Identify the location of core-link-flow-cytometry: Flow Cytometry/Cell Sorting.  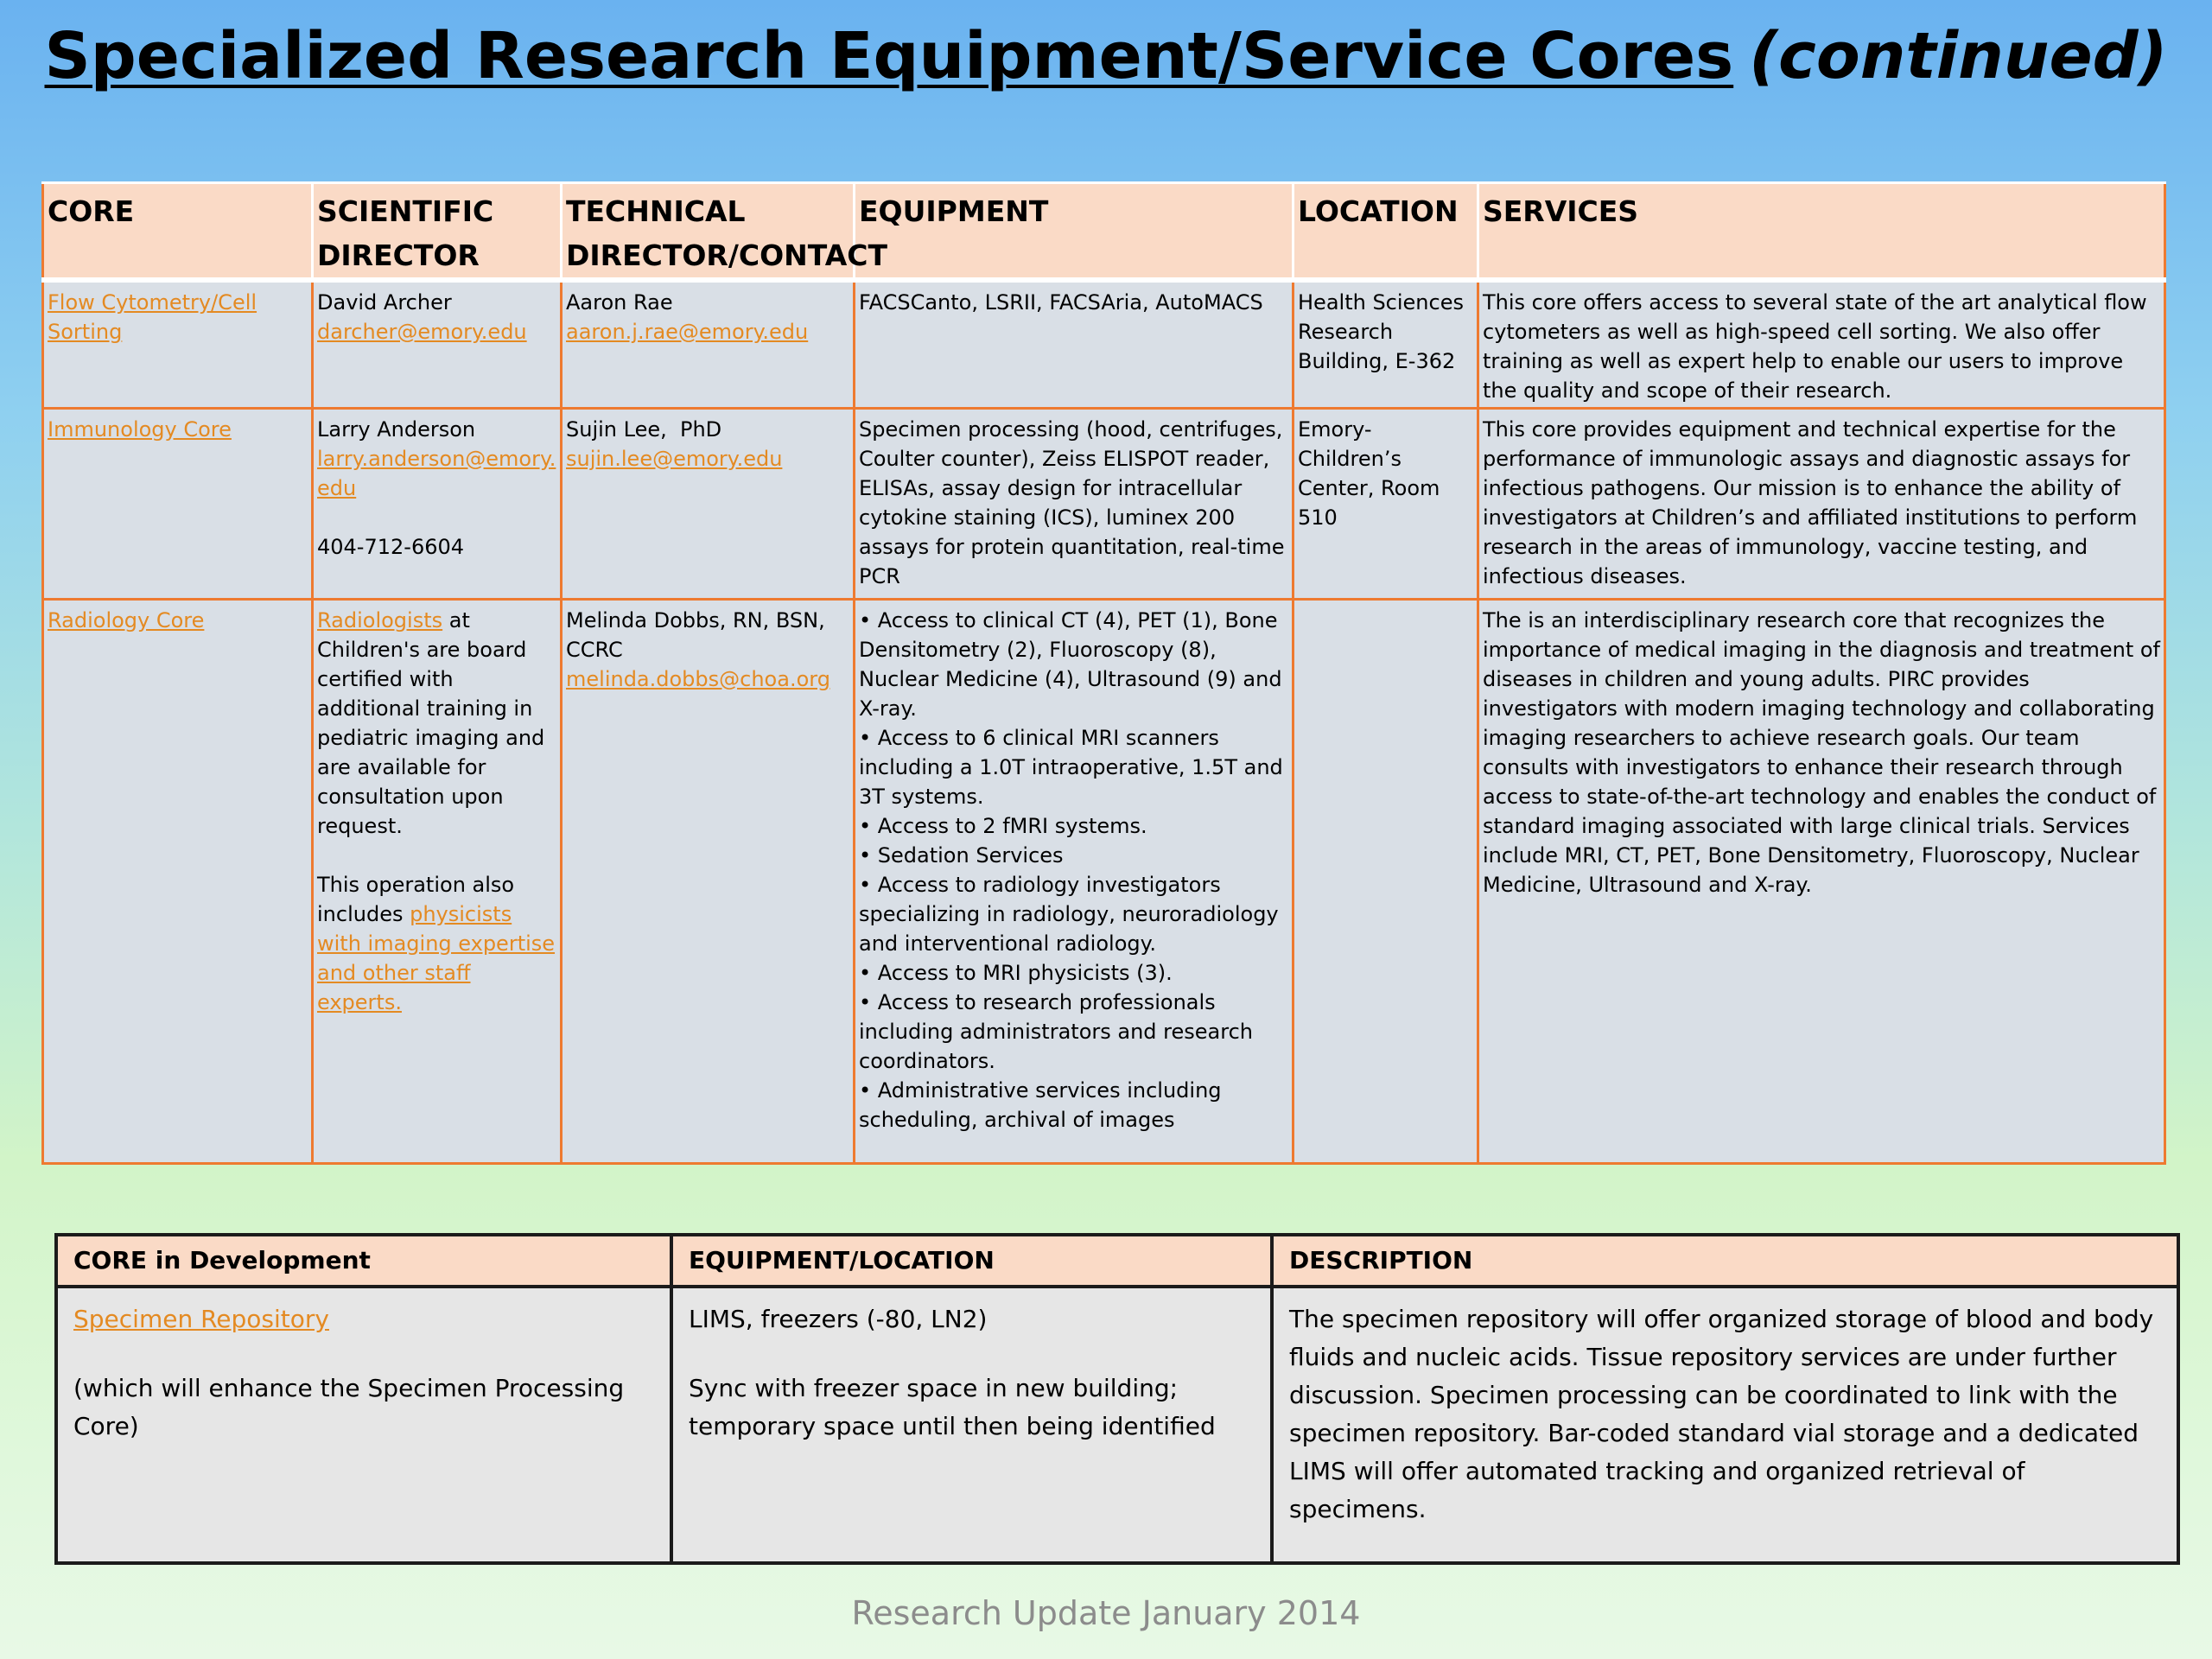
(152, 317).